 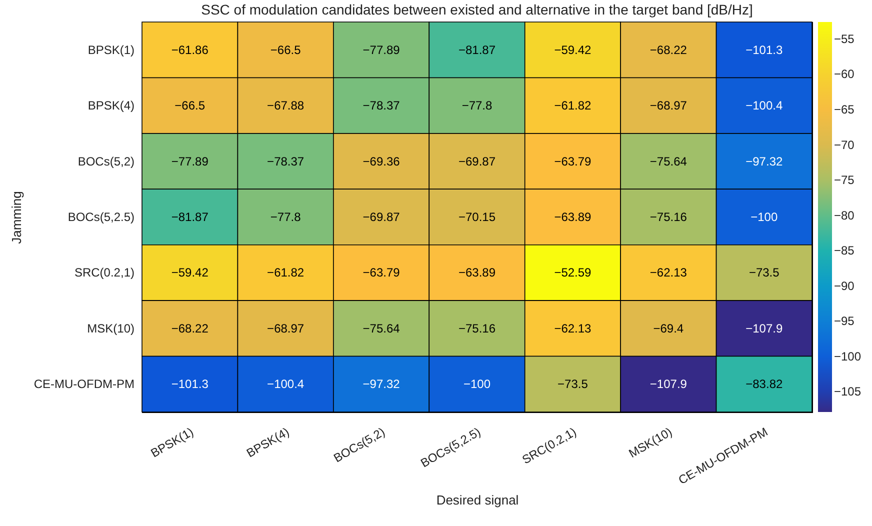 I want to click on y-tick-label: CE-MU-OFDM-PM, so click(x=84, y=384).